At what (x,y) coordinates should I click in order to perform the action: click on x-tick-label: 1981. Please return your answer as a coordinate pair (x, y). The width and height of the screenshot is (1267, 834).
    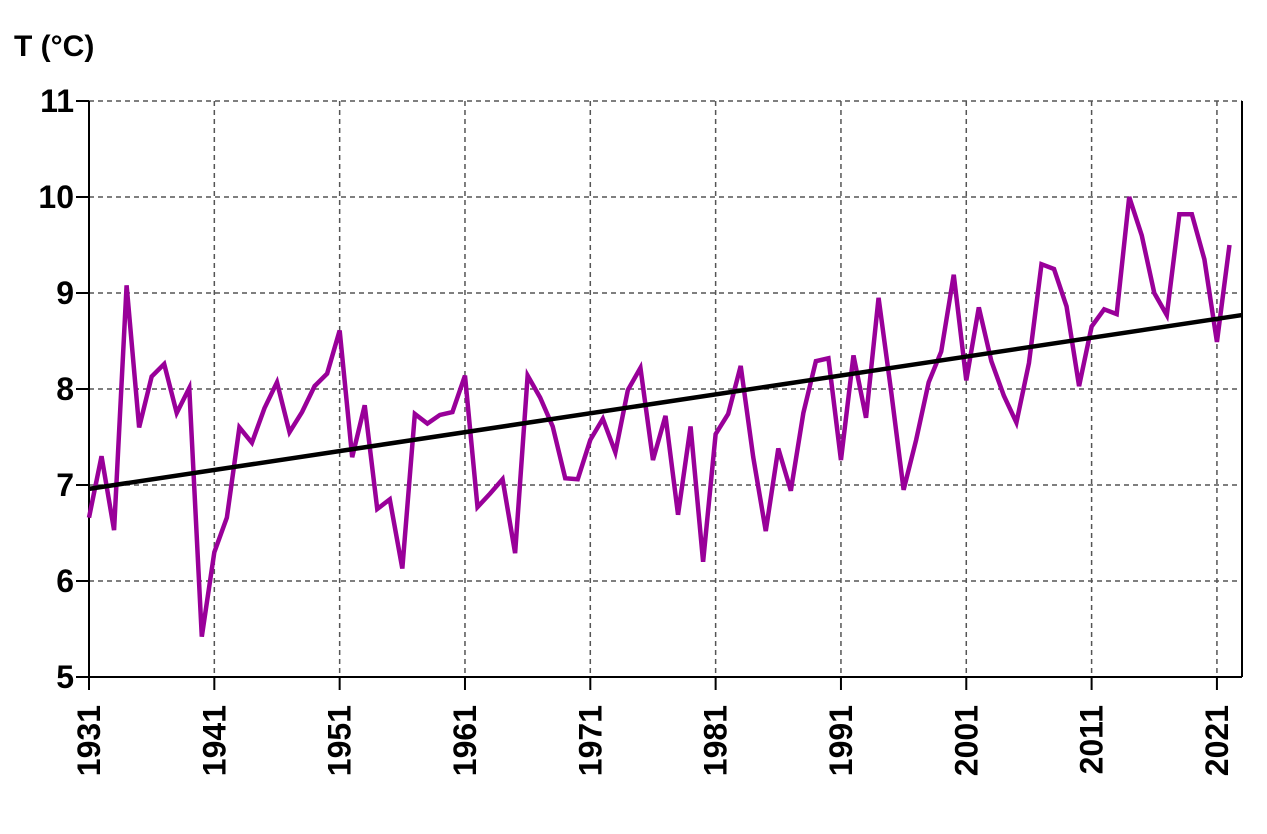
    Looking at the image, I should click on (716, 740).